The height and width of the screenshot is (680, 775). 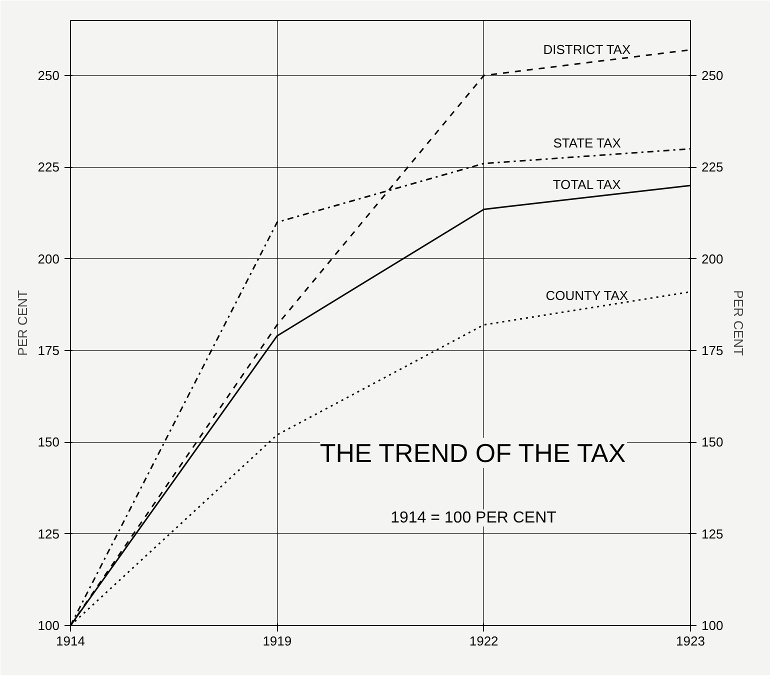 What do you see at coordinates (713, 625) in the screenshot?
I see `y2-tick-label: 100` at bounding box center [713, 625].